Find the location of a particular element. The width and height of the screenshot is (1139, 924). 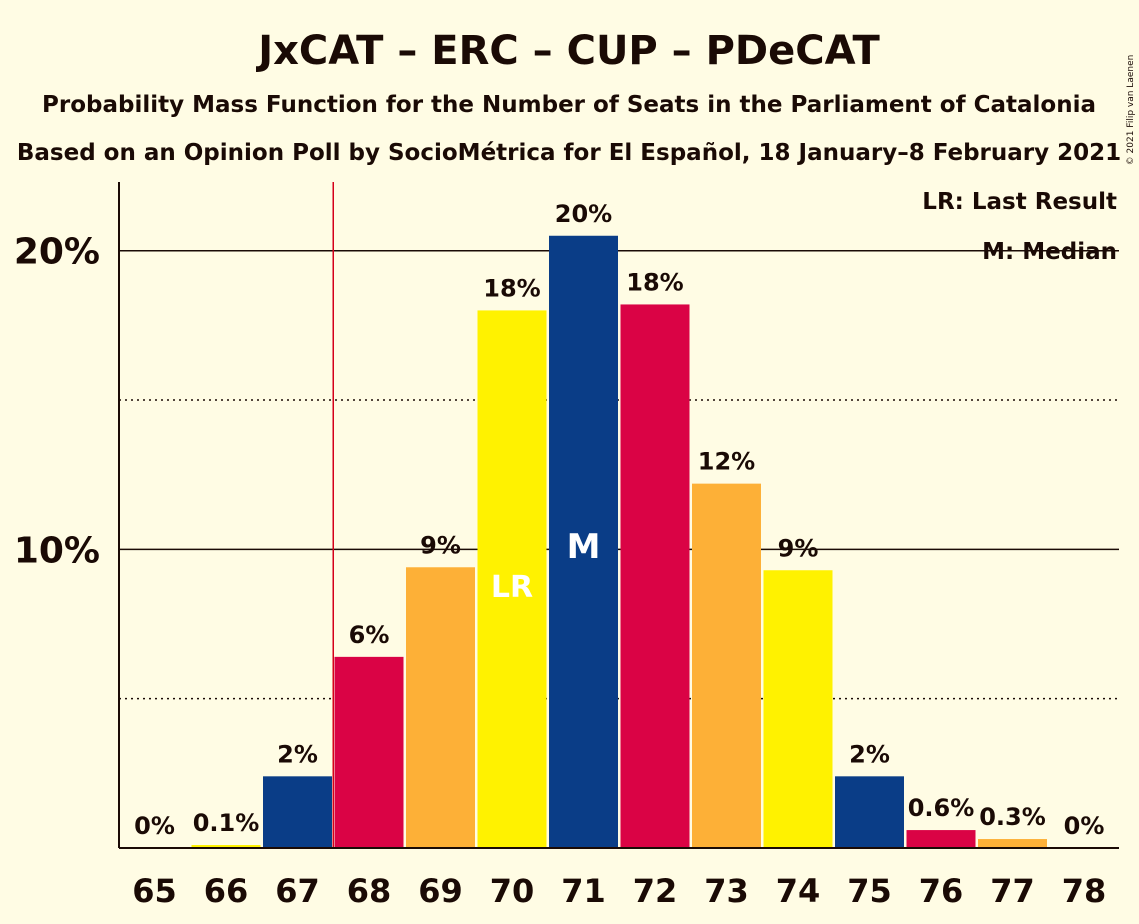

legend-median: M: Median is located at coordinates (1049, 252).